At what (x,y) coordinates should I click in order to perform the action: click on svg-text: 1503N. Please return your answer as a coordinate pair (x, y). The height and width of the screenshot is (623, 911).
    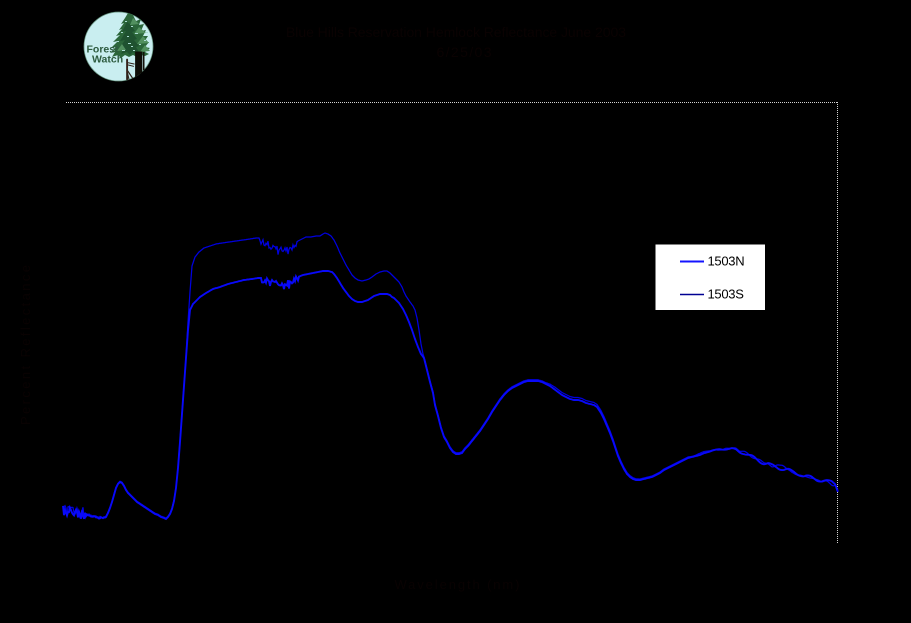
    Looking at the image, I should click on (726, 261).